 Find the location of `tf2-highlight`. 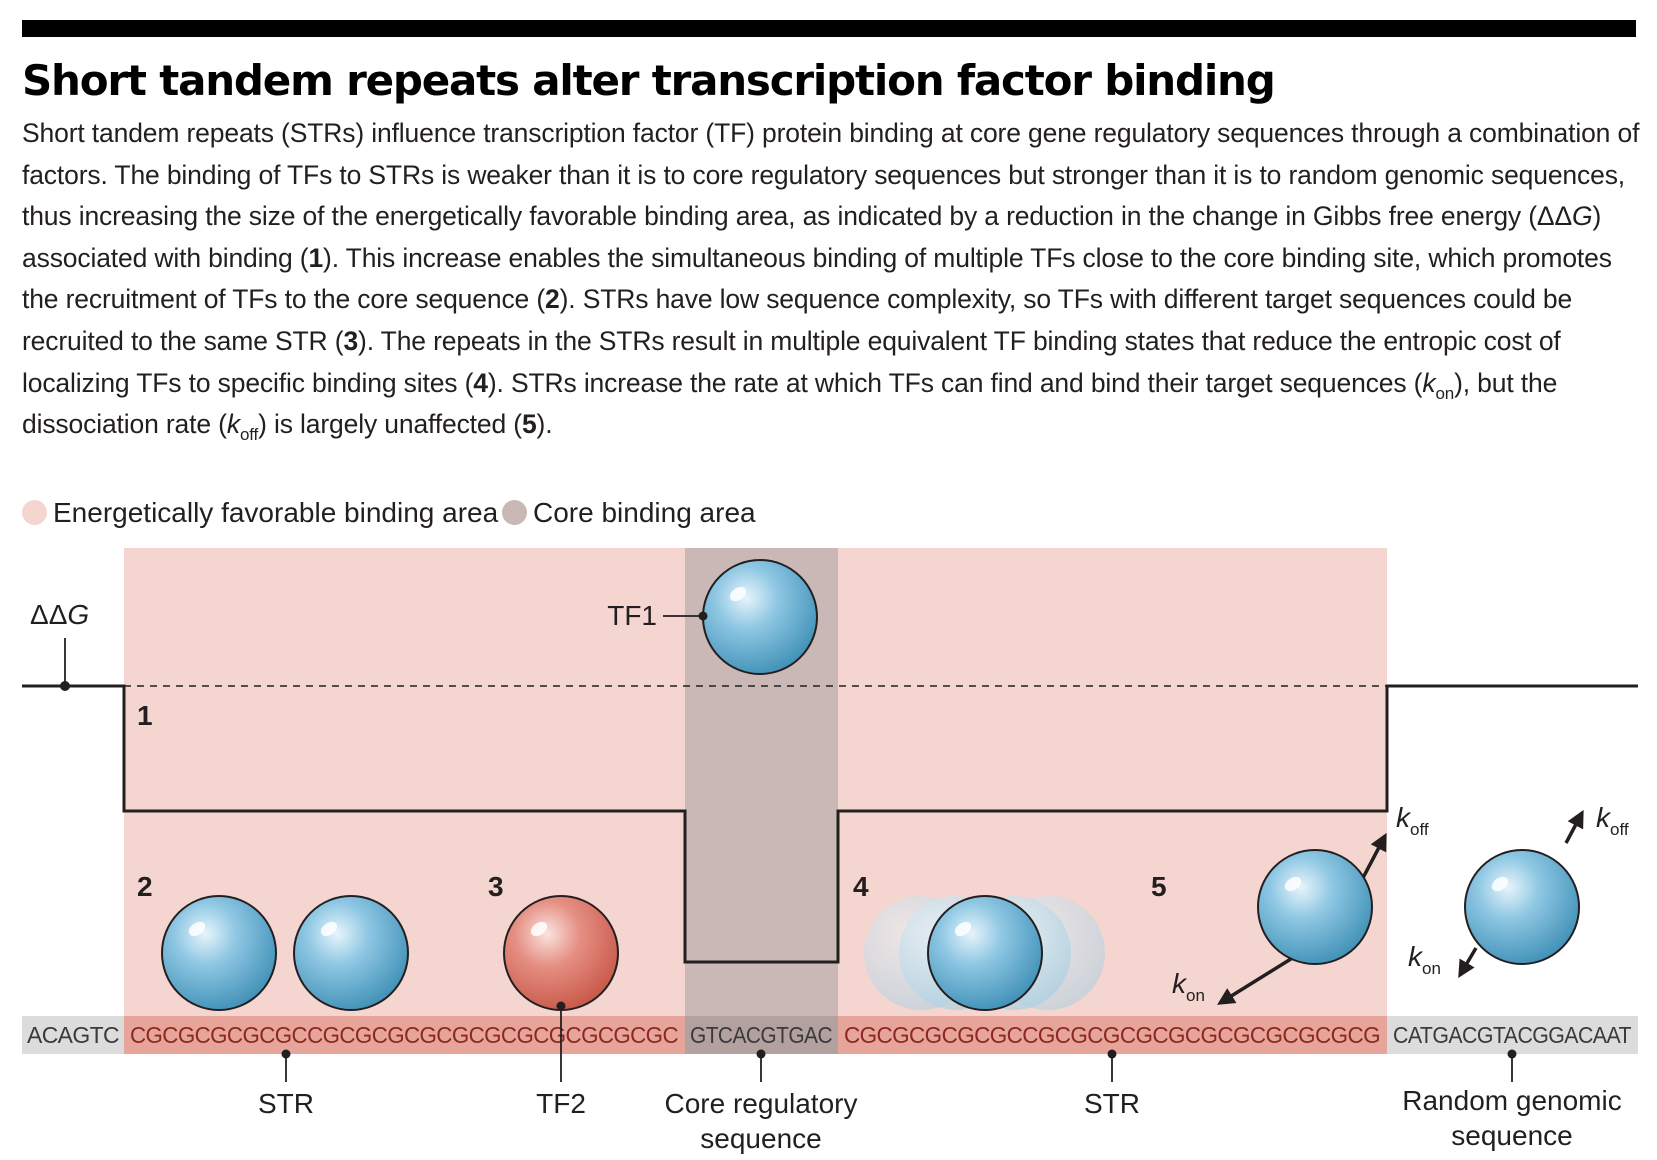

tf2-highlight is located at coordinates (539, 929).